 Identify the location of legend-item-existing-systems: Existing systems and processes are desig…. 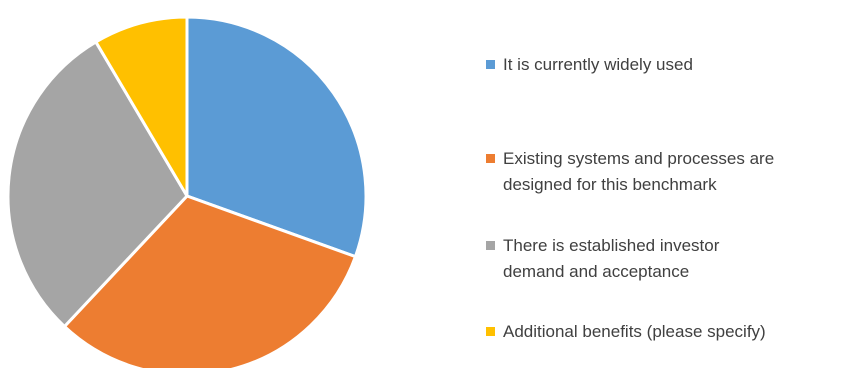
(630, 172).